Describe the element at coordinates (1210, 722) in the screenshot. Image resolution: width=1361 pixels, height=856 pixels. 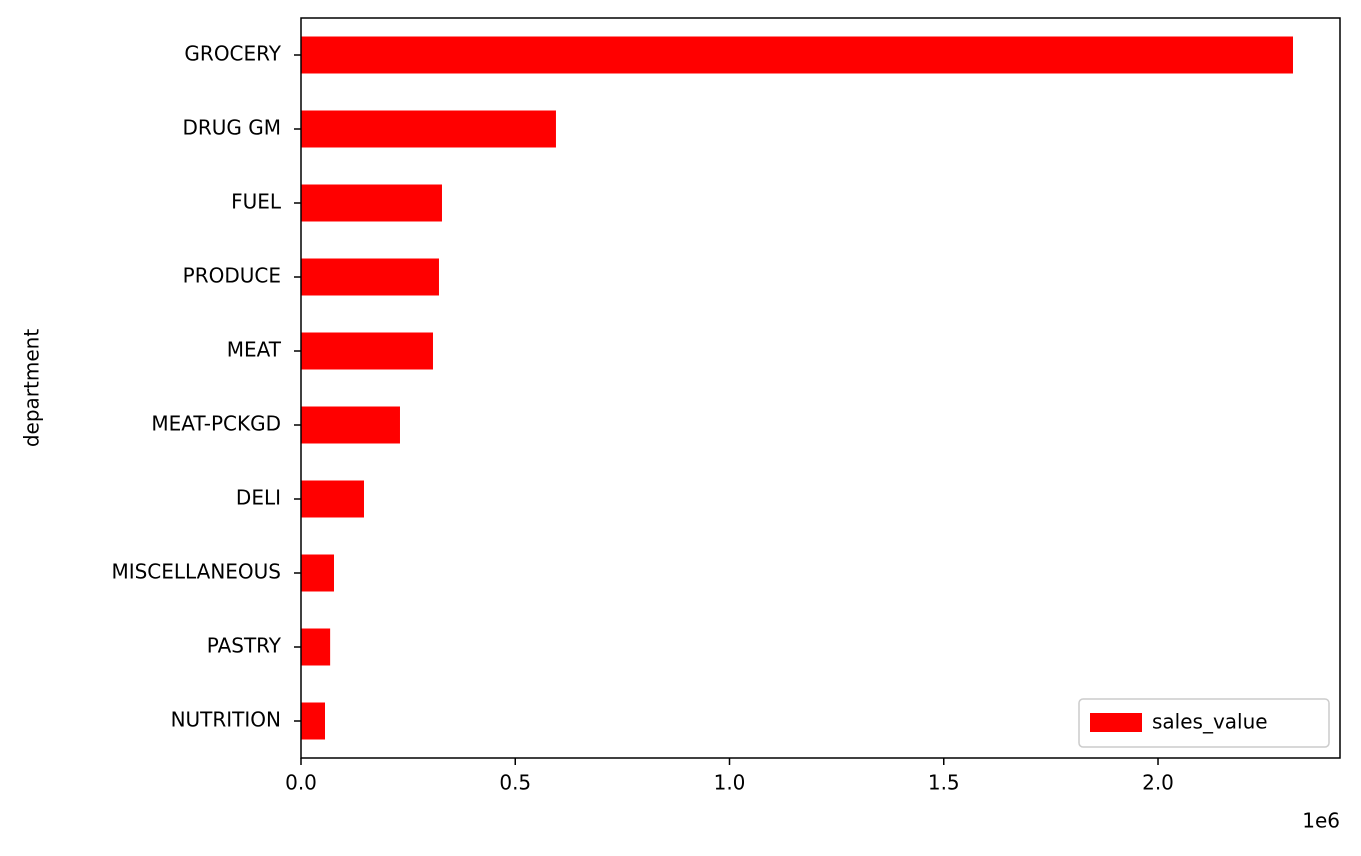
I see `legend-label: sales_value` at that location.